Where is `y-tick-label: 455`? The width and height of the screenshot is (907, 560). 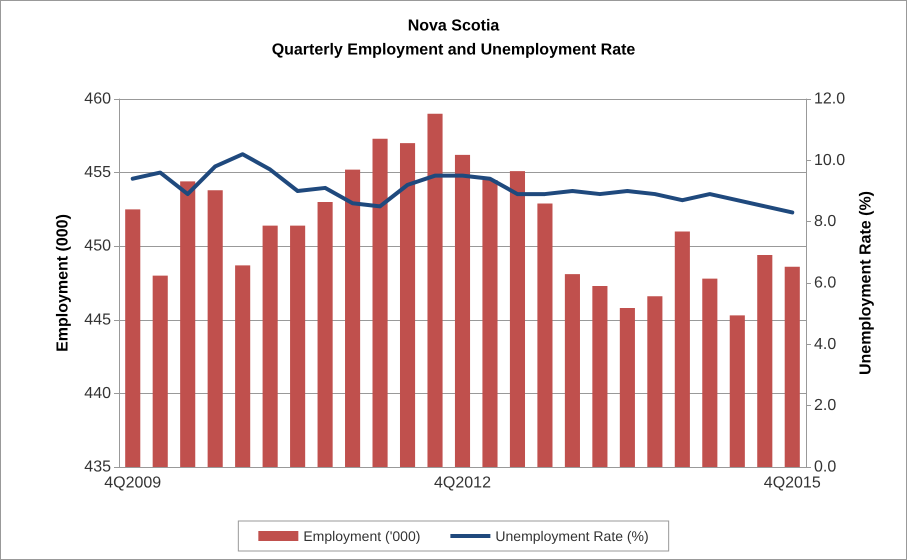 y-tick-label: 455 is located at coordinates (98, 173).